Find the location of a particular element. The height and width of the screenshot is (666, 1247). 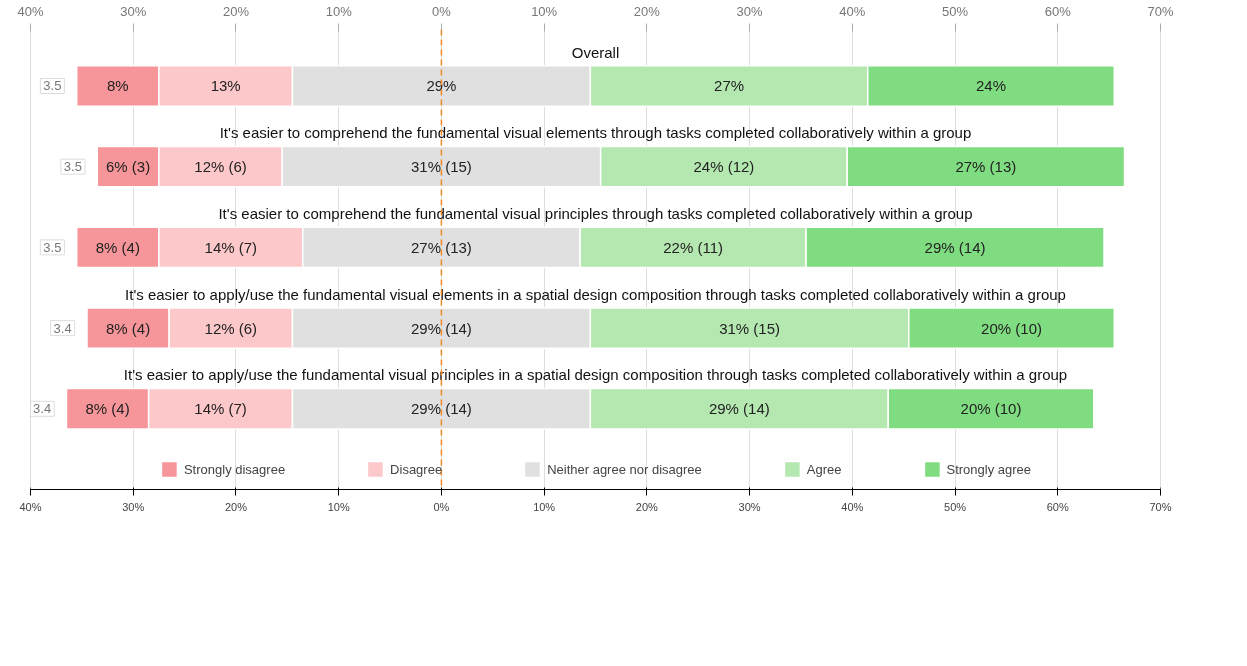

x-tick-label: 50% is located at coordinates (955, 506).